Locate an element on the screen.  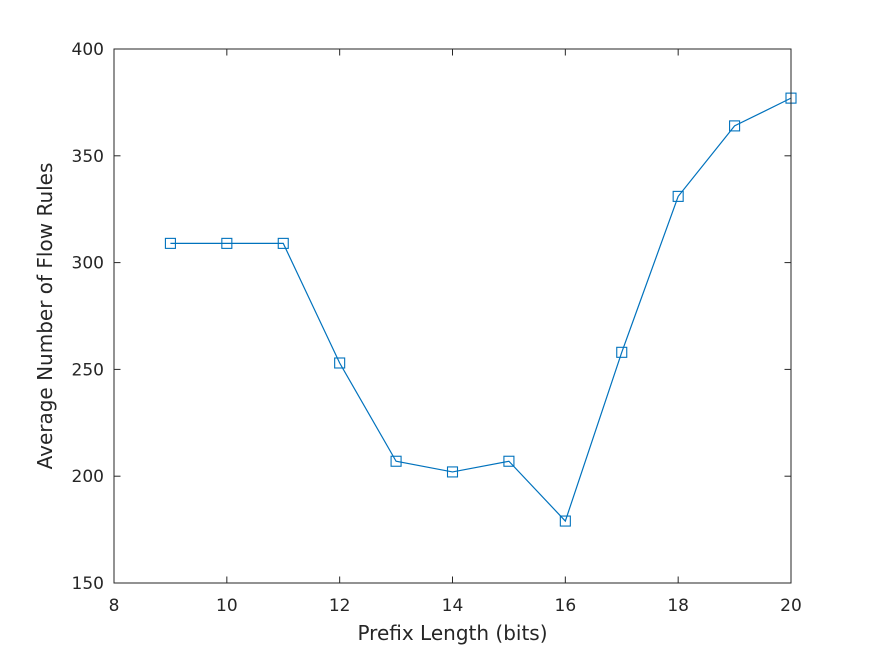
y-tick-label: 300 is located at coordinates (88, 264).